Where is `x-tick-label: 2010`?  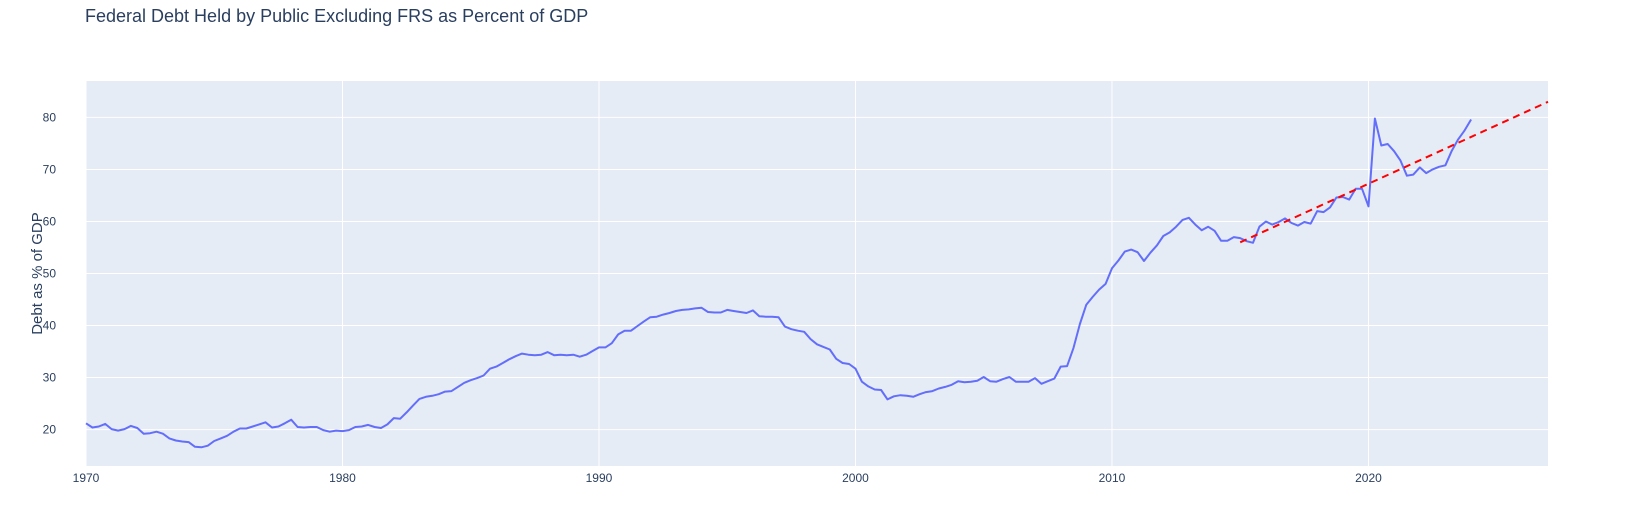
x-tick-label: 2010 is located at coordinates (1112, 478).